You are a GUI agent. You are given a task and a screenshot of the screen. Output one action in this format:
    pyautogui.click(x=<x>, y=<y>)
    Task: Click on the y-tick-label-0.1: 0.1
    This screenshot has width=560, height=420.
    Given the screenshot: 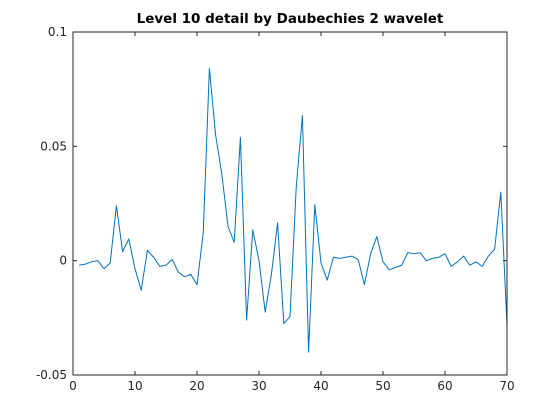 What is the action you would take?
    pyautogui.click(x=57, y=32)
    